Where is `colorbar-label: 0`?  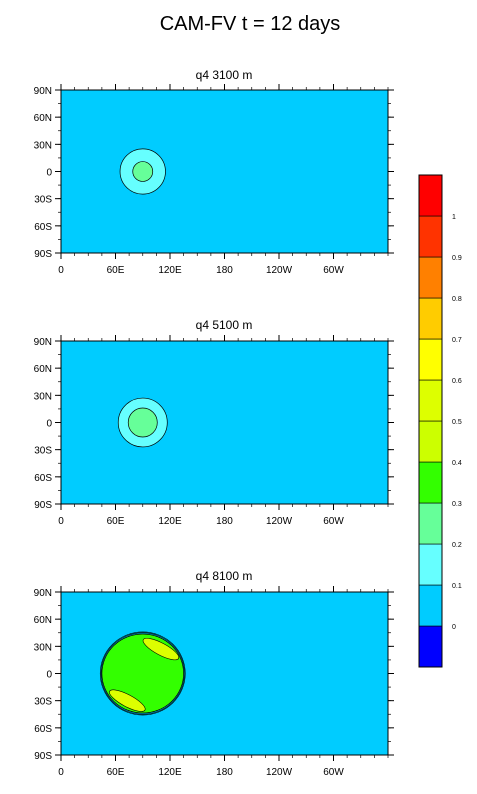 colorbar-label: 0 is located at coordinates (454, 627).